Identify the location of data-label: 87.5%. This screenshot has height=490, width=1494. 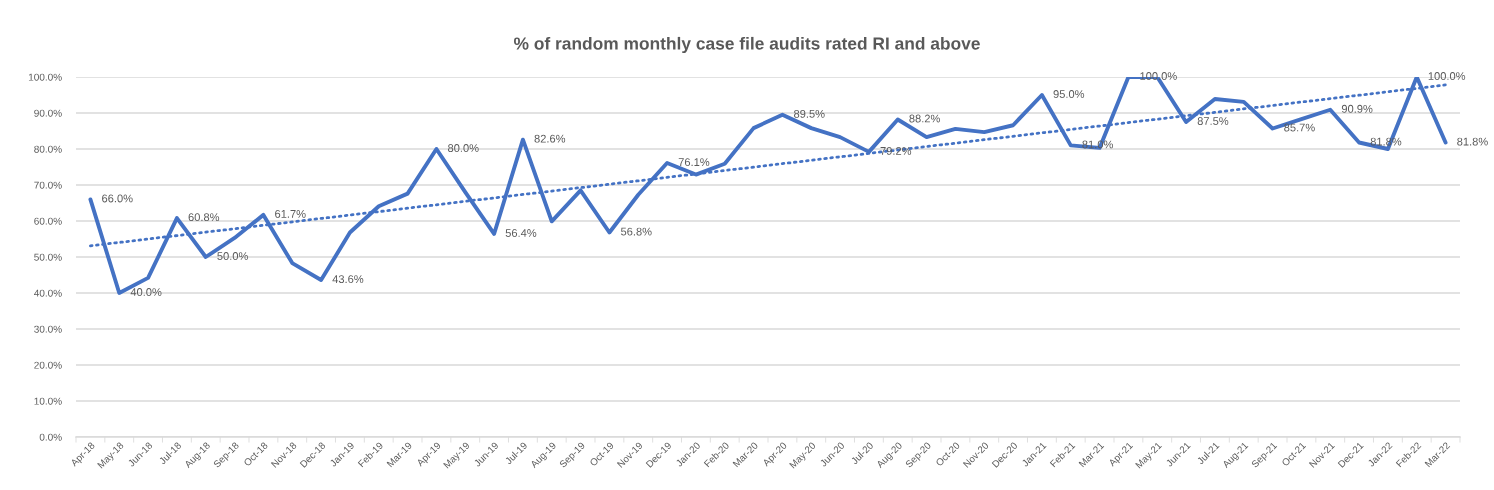
(1213, 121).